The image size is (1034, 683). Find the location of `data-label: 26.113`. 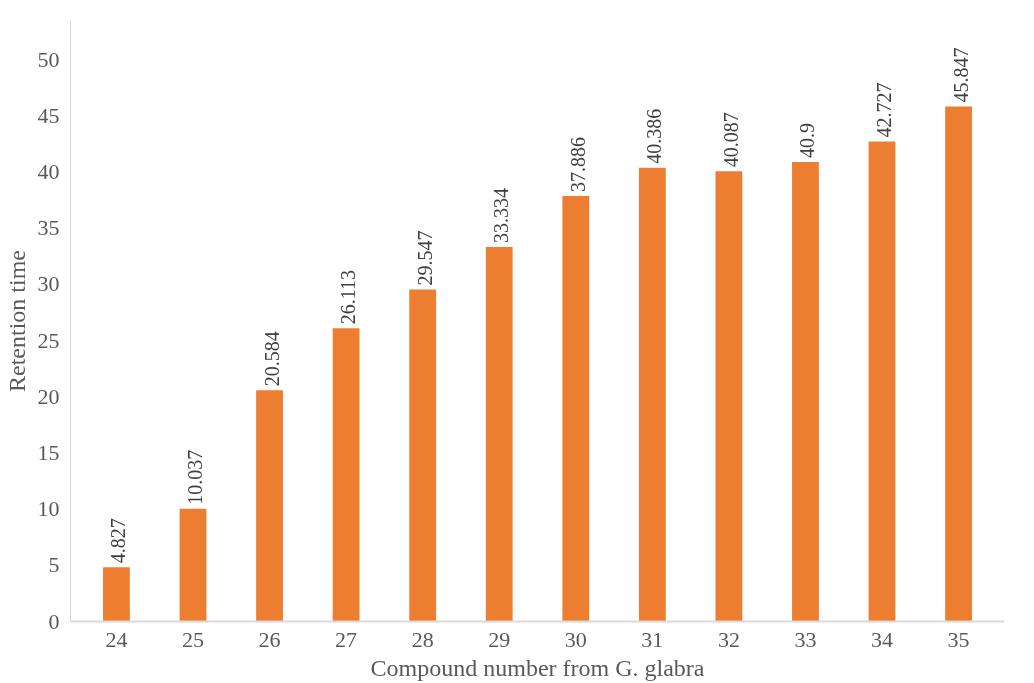

data-label: 26.113 is located at coordinates (348, 297).